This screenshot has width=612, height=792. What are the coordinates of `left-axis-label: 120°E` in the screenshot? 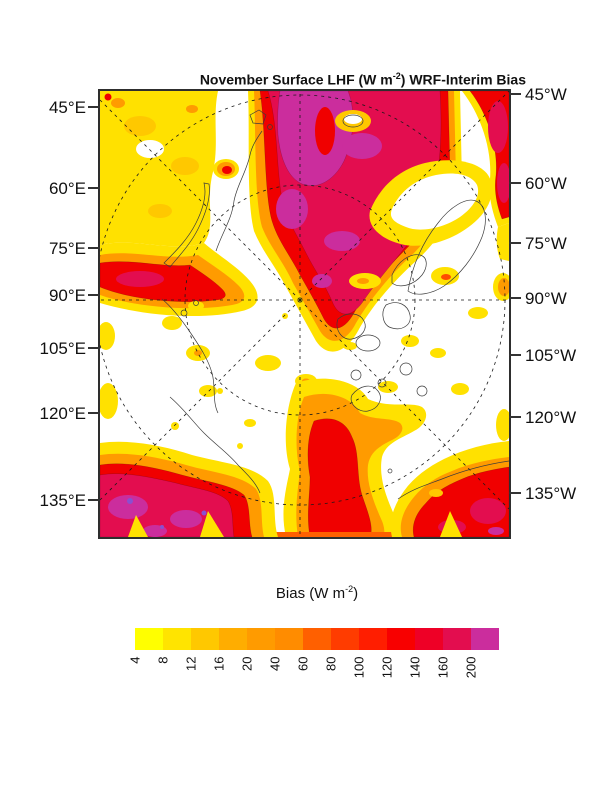 It's located at (62, 413).